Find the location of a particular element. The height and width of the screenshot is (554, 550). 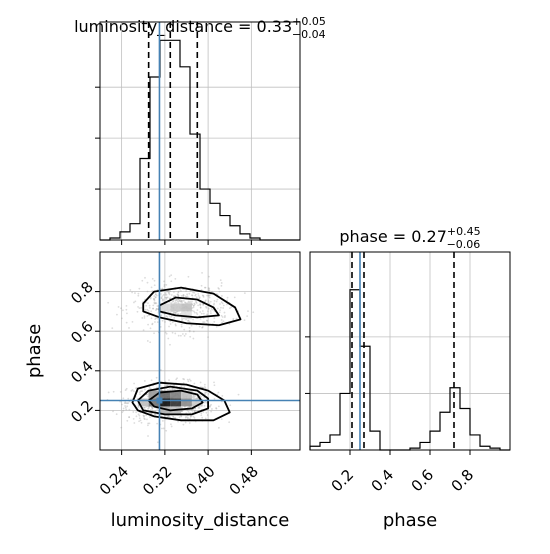

right-hist-frame is located at coordinates (410, 351).